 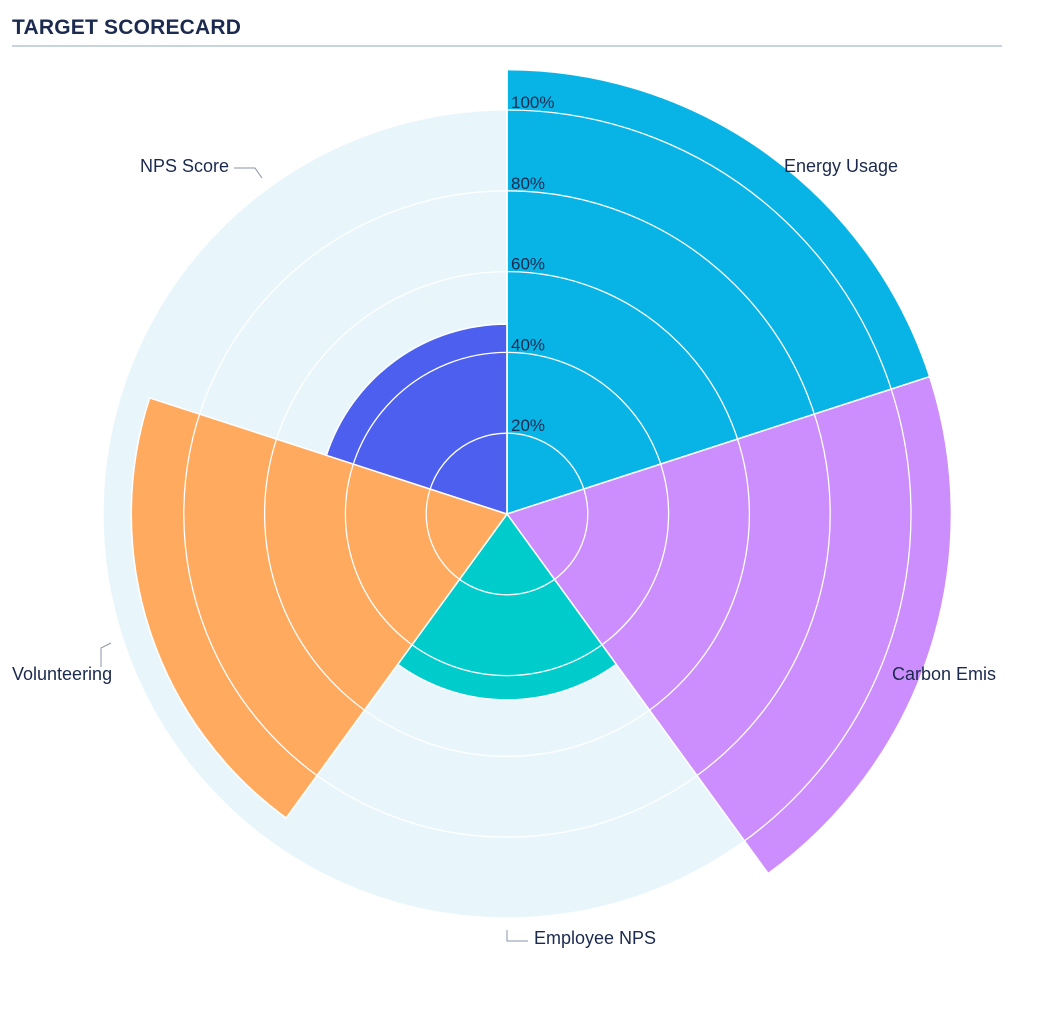 I want to click on category-label-volunteering: Volunteering, so click(x=62, y=674).